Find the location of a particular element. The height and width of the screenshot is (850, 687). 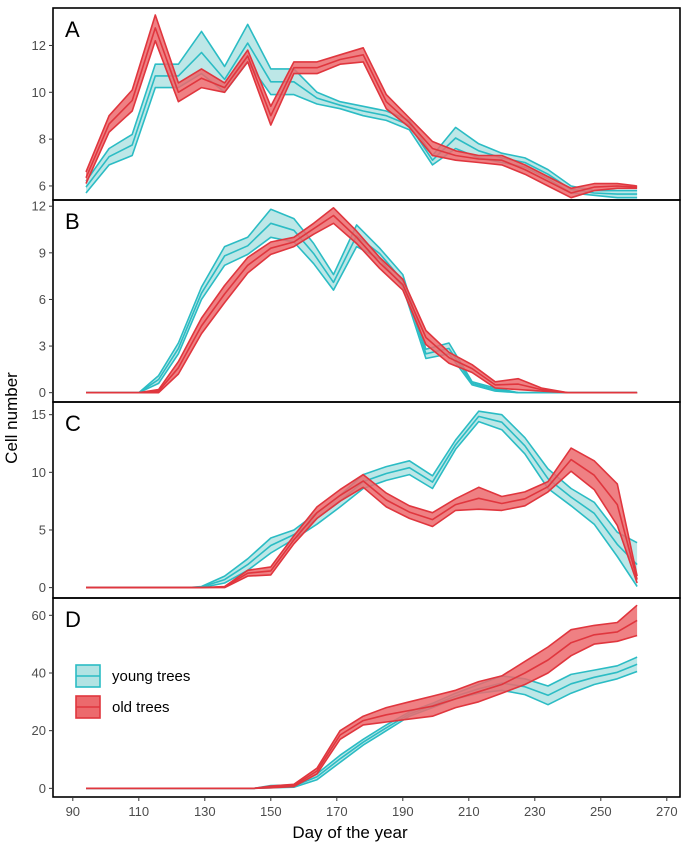

y-tick-label-b: 3 is located at coordinates (42, 346).